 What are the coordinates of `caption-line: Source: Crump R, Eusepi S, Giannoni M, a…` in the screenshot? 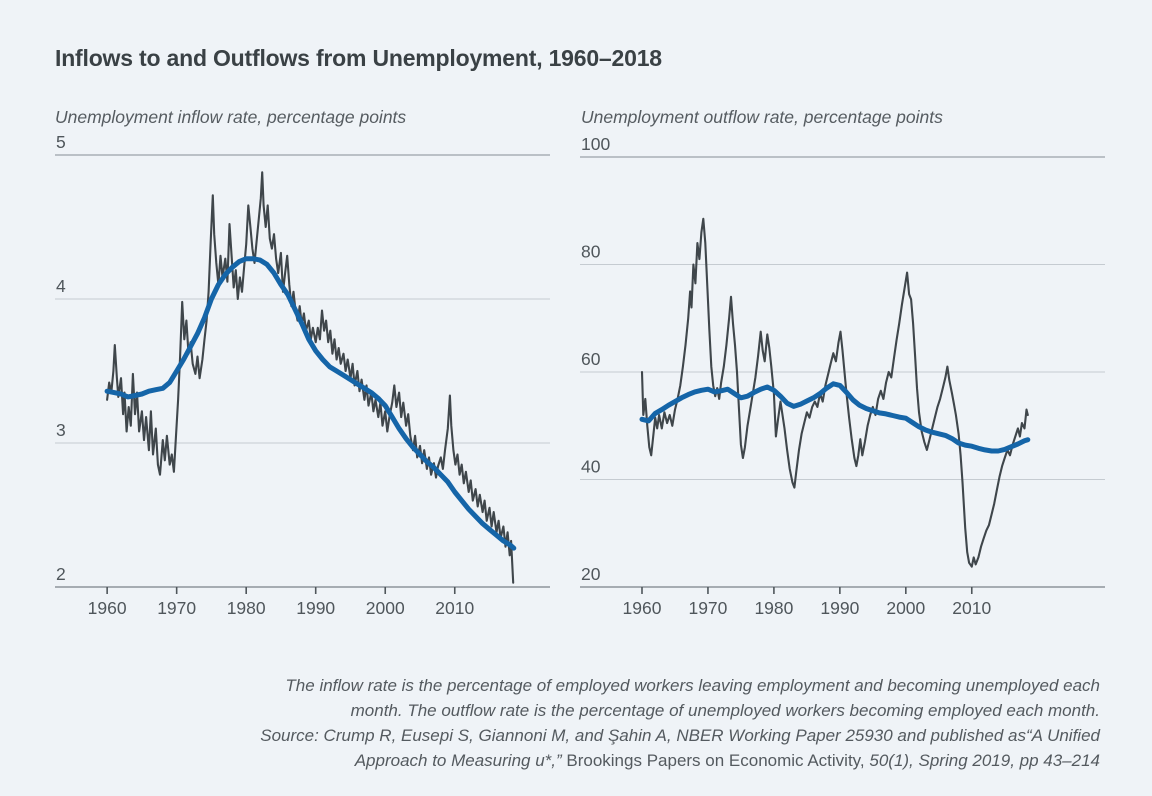 It's located at (680, 735).